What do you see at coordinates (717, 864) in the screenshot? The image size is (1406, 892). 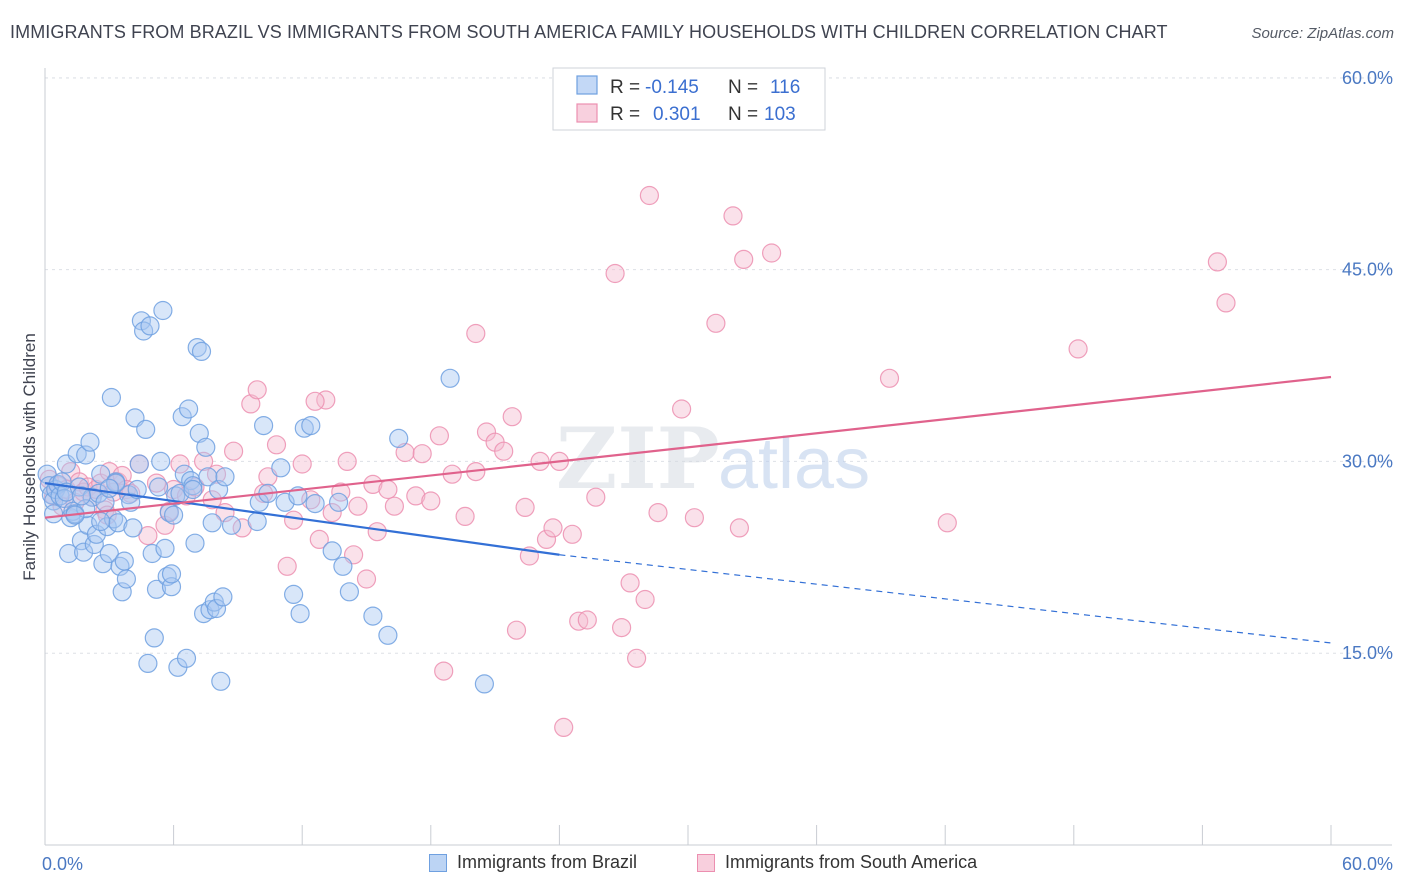 I see `x-tick-labels: 0.0% 60.0%` at bounding box center [717, 864].